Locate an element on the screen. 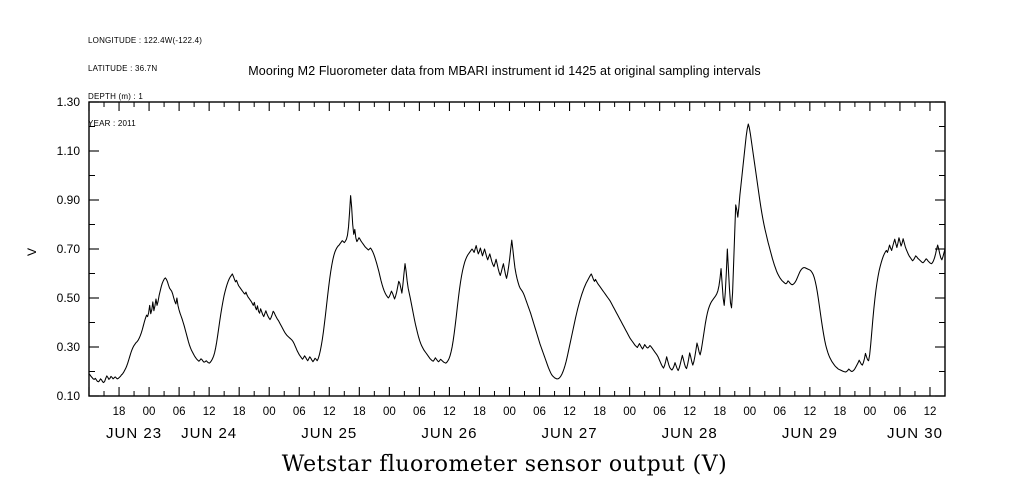 The height and width of the screenshot is (504, 1009). x-axis-caption: Wetstar fluorometer sensor output (V) is located at coordinates (504, 464).